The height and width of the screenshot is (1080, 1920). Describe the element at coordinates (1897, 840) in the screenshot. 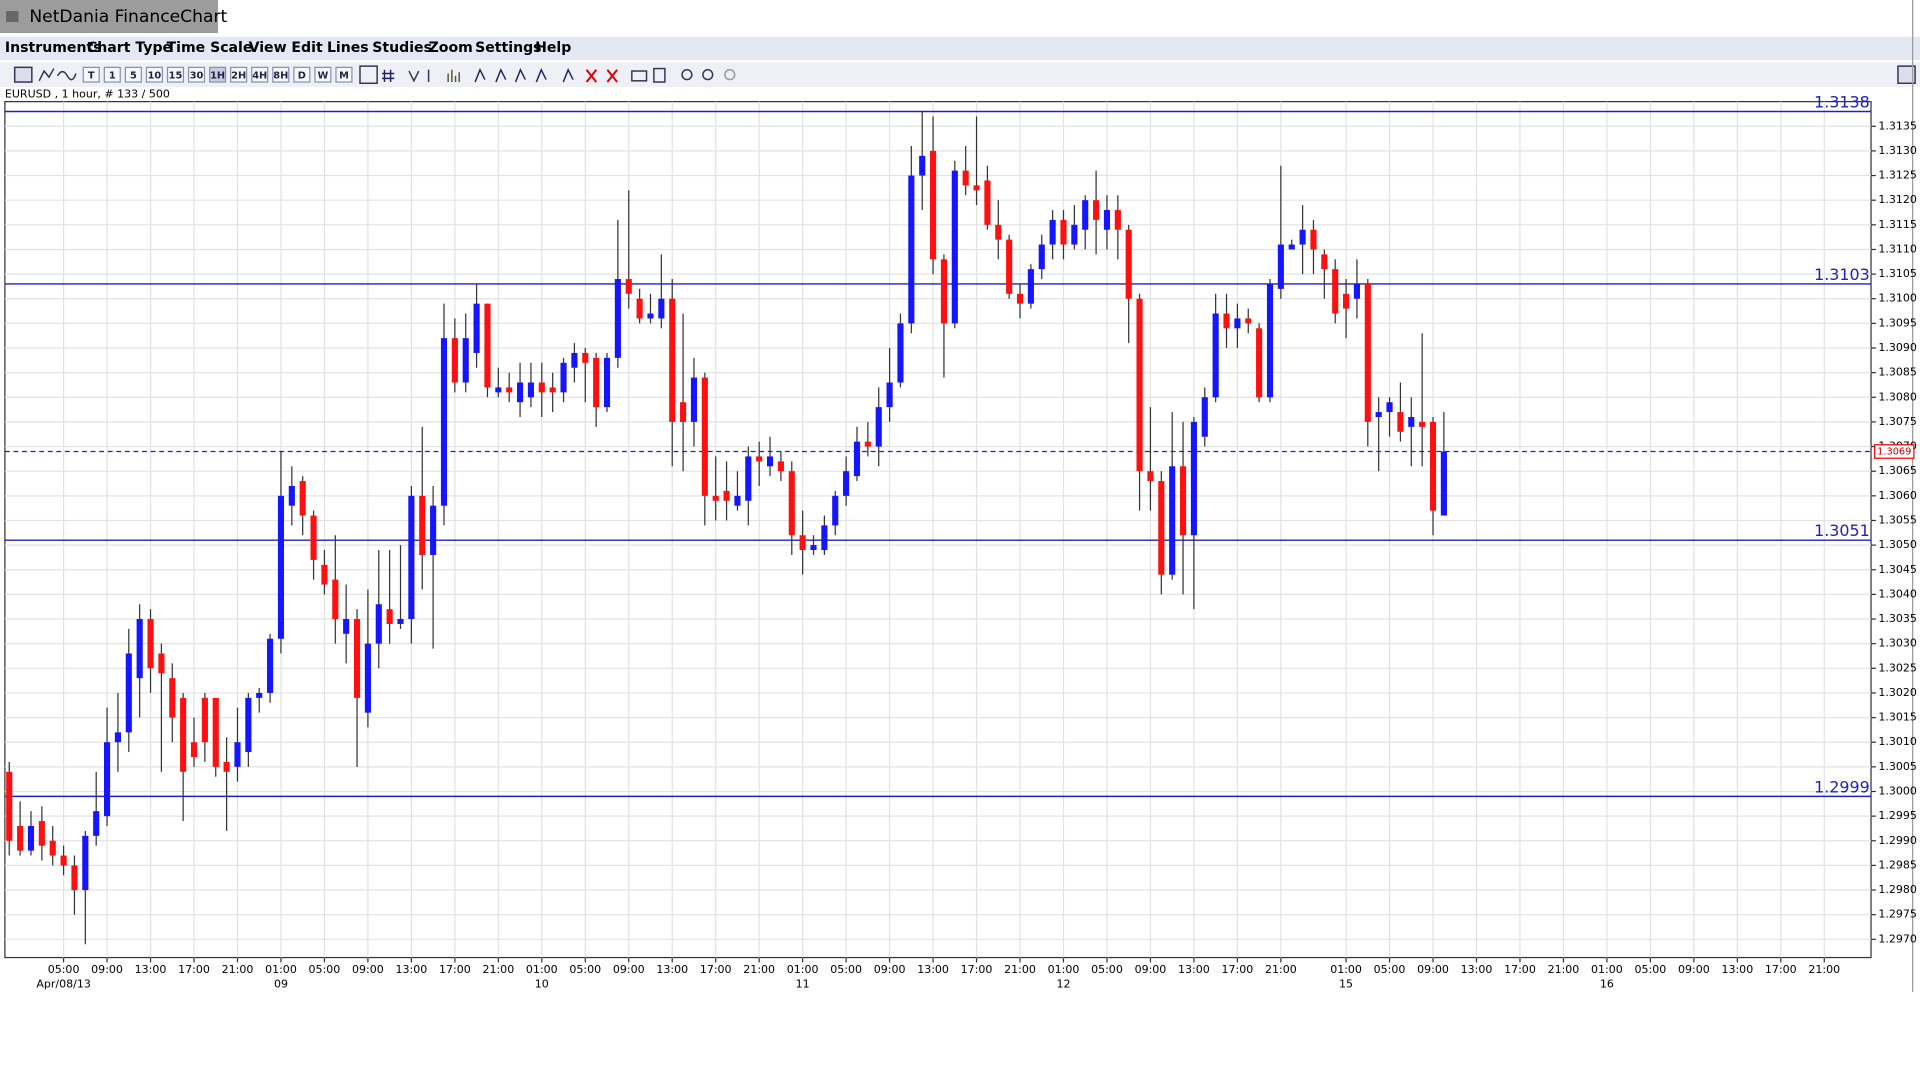

I see `y-tick-label: 1.2990` at that location.